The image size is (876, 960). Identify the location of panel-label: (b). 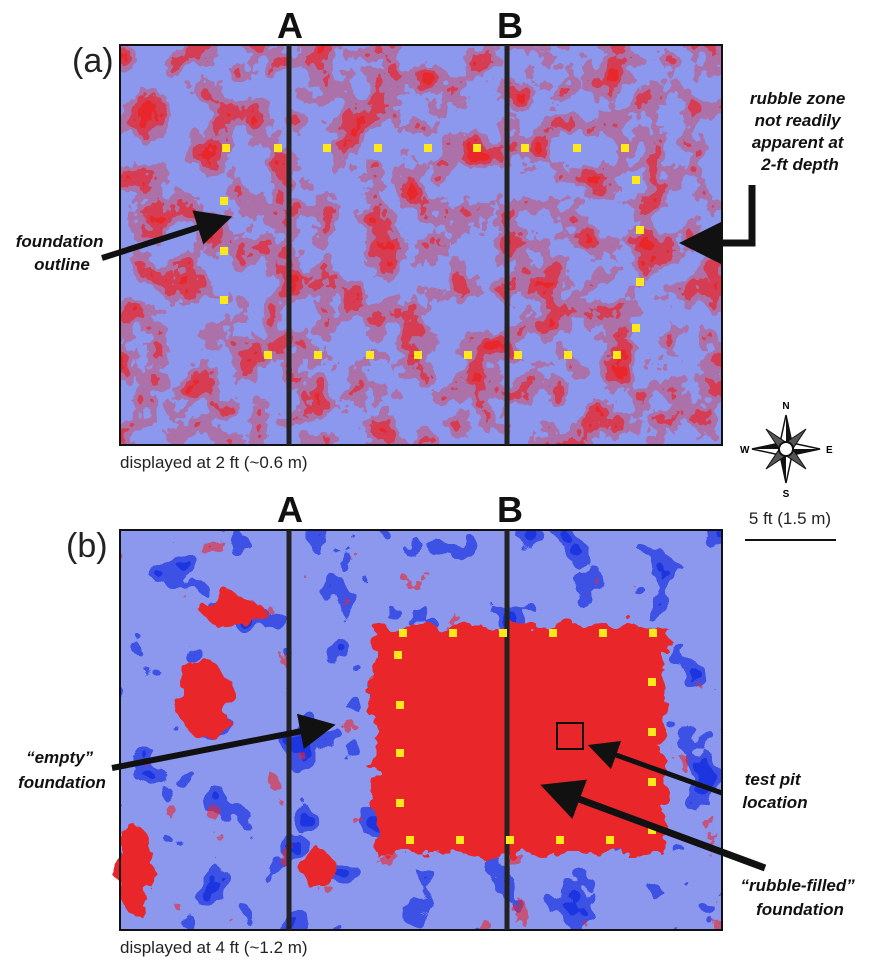
(87, 546).